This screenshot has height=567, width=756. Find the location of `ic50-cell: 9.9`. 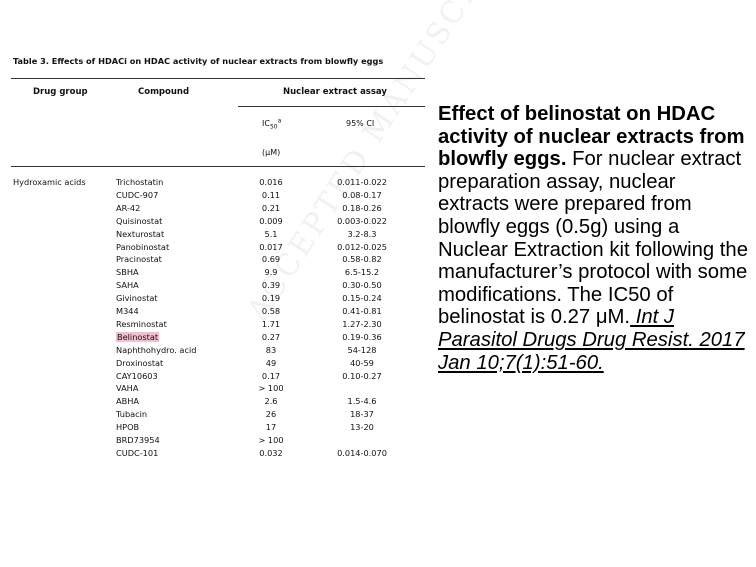

ic50-cell: 9.9 is located at coordinates (271, 272).